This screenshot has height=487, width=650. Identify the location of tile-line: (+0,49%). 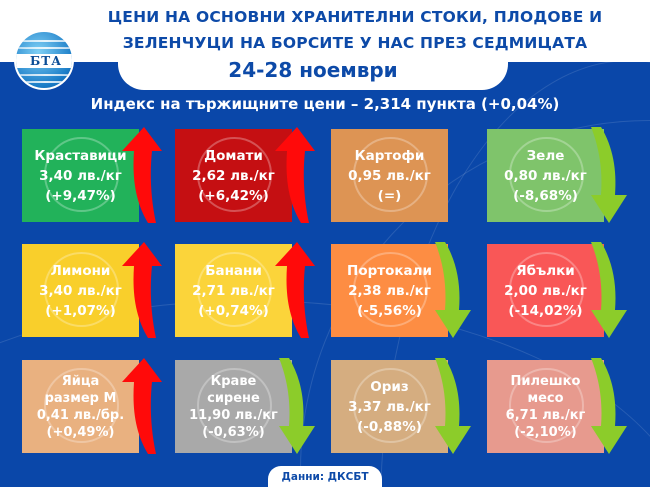
(80, 432).